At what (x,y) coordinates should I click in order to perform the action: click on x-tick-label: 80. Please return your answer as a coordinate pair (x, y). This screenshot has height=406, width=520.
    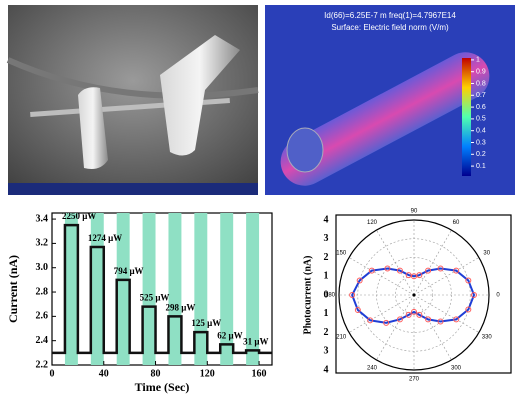
    Looking at the image, I should click on (156, 373).